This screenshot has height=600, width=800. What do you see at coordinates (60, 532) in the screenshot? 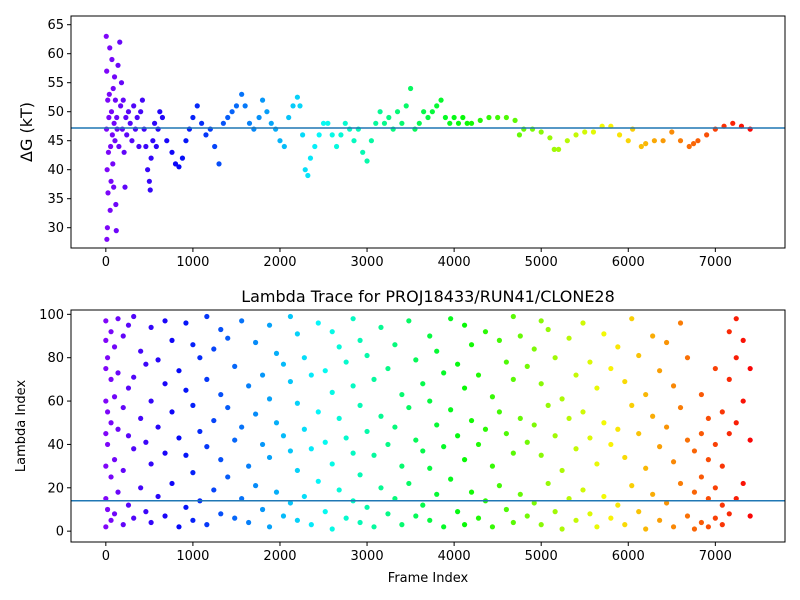
I see `y-tick-label: 0` at bounding box center [60, 532].